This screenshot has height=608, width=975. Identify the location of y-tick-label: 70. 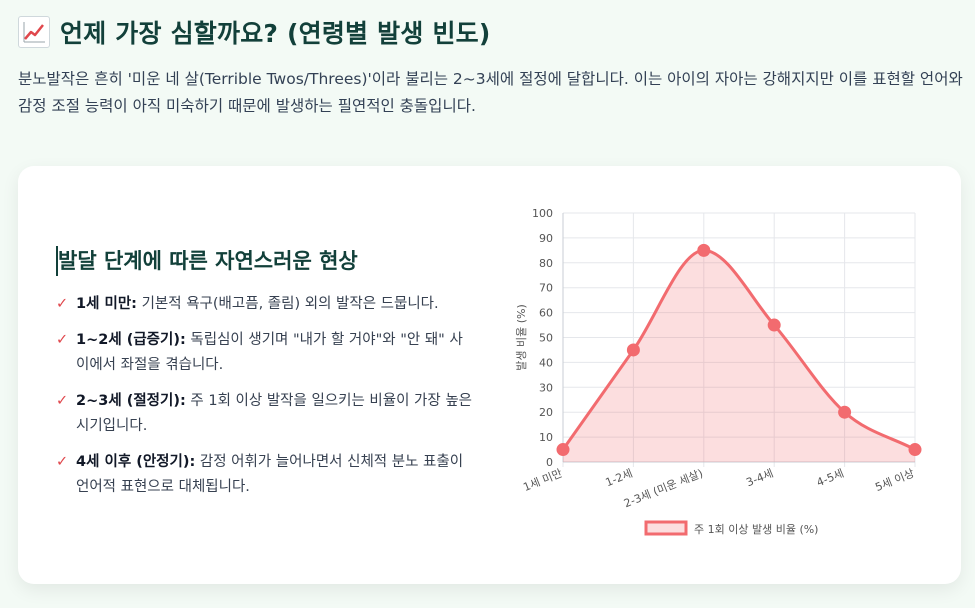
(546, 288).